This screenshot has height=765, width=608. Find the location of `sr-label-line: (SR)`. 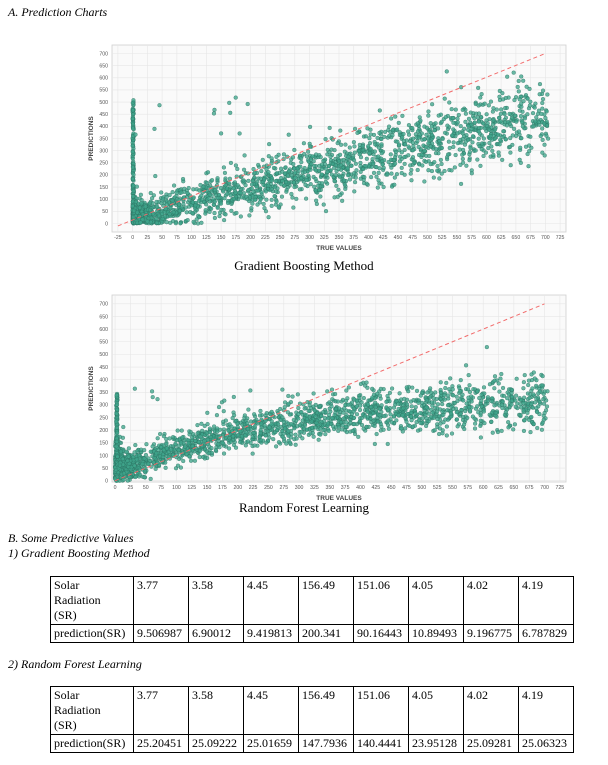

sr-label-line: (SR) is located at coordinates (65, 725).